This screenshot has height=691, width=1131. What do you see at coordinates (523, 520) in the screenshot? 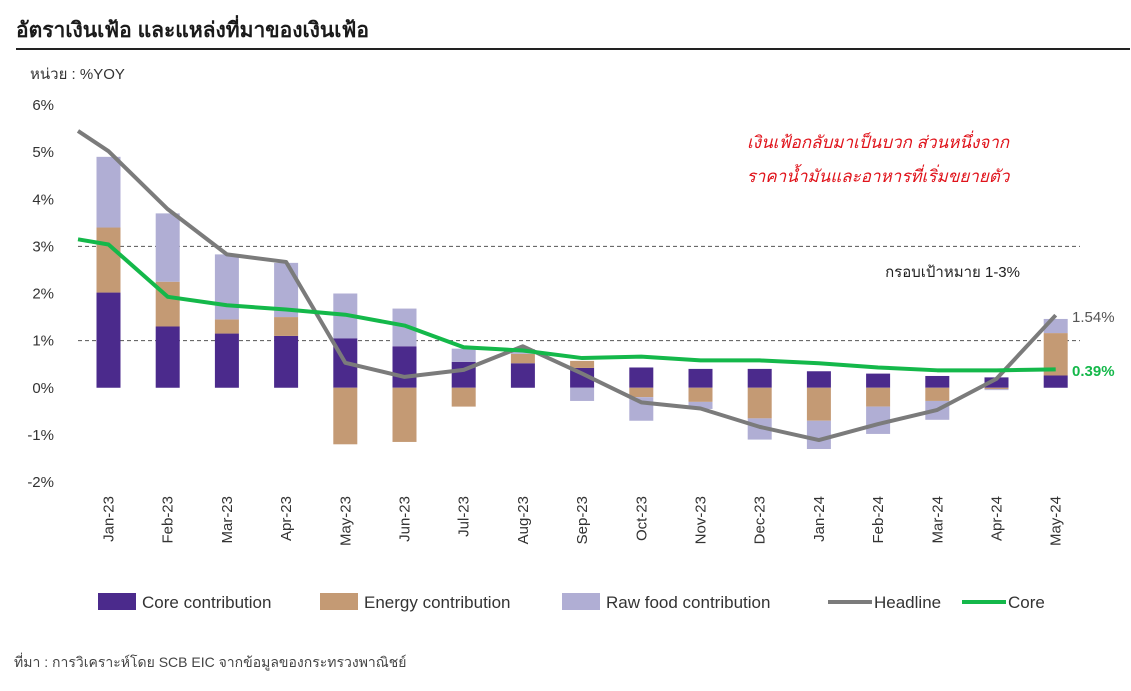
I see `x-tick-label: Aug-23` at bounding box center [523, 520].